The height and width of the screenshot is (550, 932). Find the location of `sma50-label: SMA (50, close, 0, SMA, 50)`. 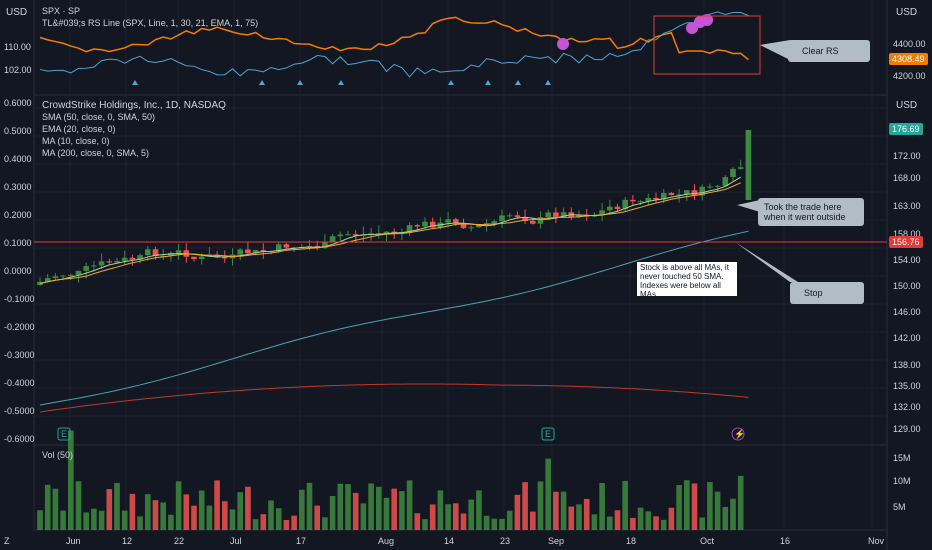

sma50-label: SMA (50, close, 0, SMA, 50) is located at coordinates (99, 117).